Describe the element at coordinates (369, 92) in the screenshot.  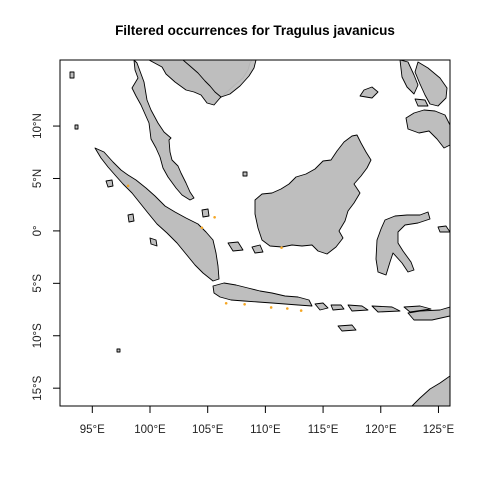
I see `palawan` at that location.